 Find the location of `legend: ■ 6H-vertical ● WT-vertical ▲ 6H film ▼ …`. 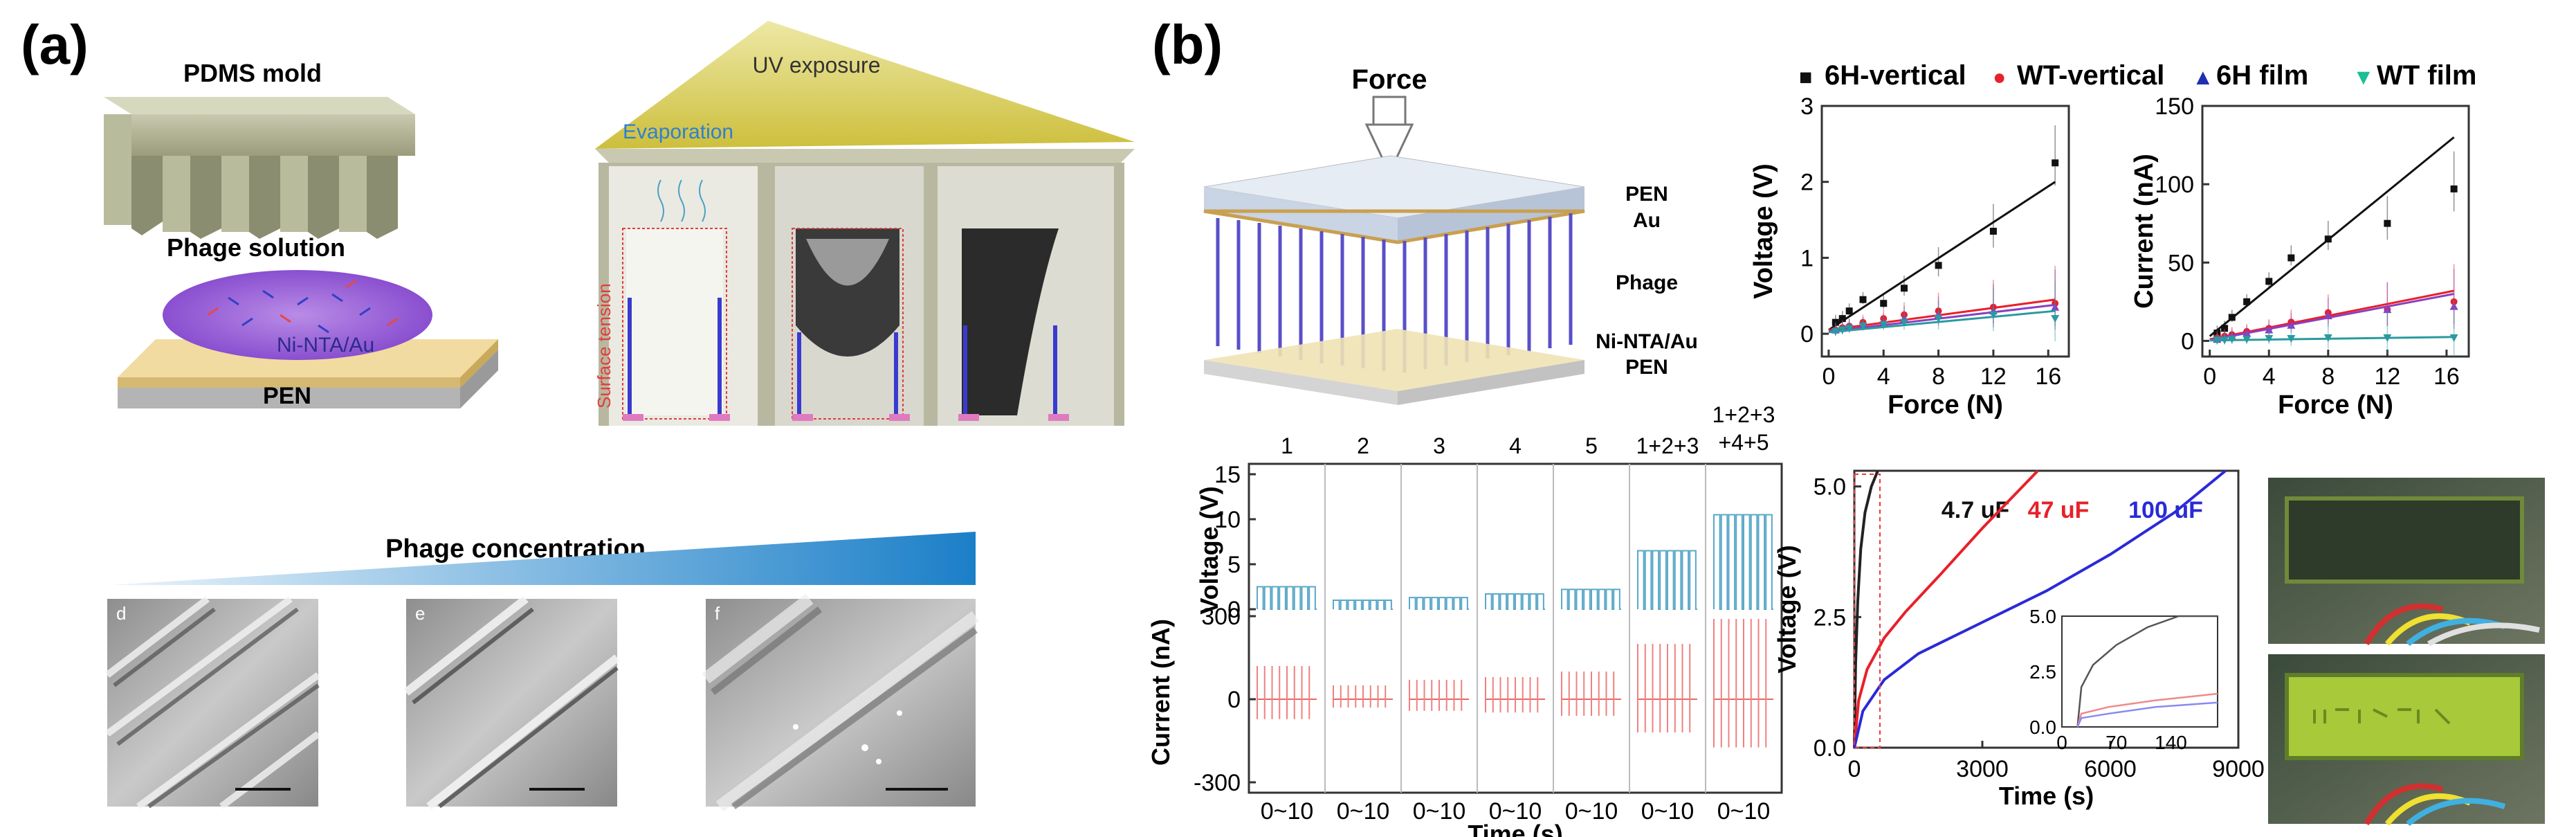

legend: ■ 6H-vertical ● WT-vertical ▲ 6H film ▼ … is located at coordinates (2138, 75).